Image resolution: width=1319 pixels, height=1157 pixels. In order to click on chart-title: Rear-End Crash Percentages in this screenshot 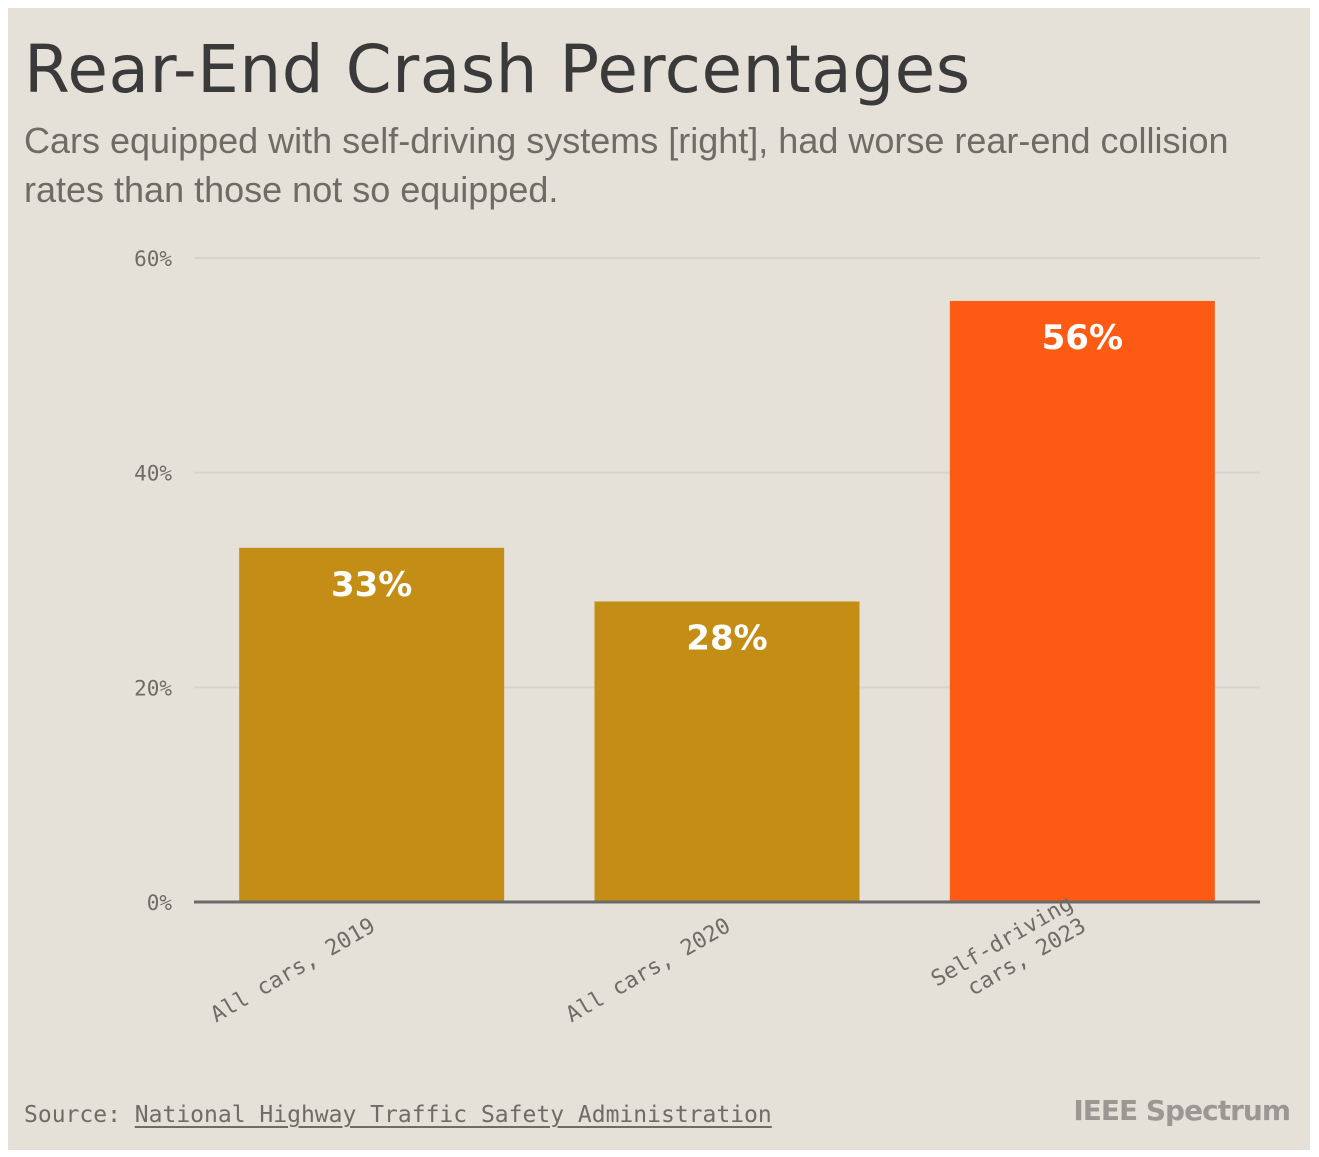, I will do `click(497, 69)`.